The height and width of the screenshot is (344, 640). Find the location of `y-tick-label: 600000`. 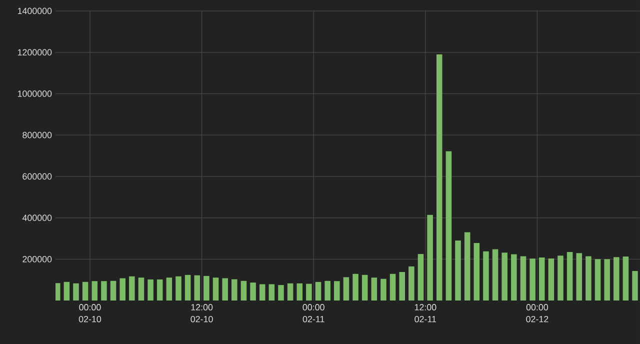

y-tick-label: 600000 is located at coordinates (37, 176).